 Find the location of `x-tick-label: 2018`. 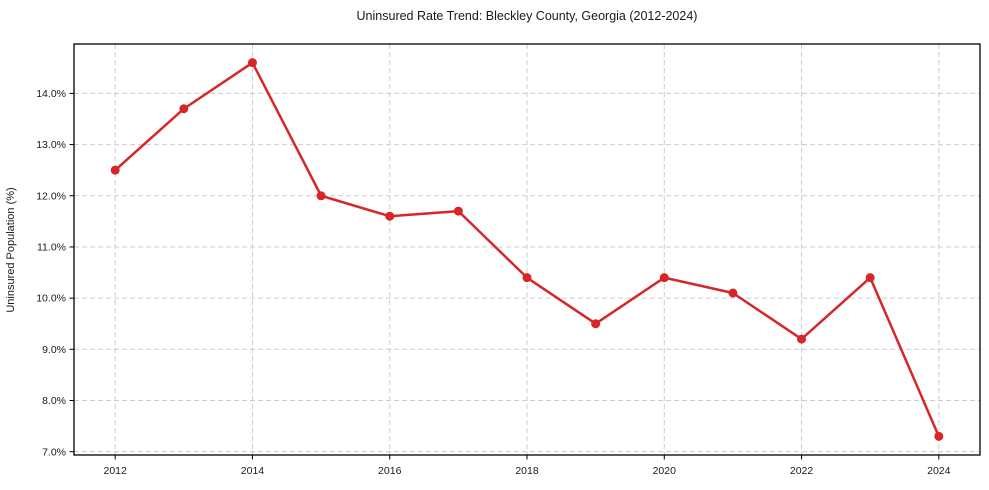

x-tick-label: 2018 is located at coordinates (527, 471).